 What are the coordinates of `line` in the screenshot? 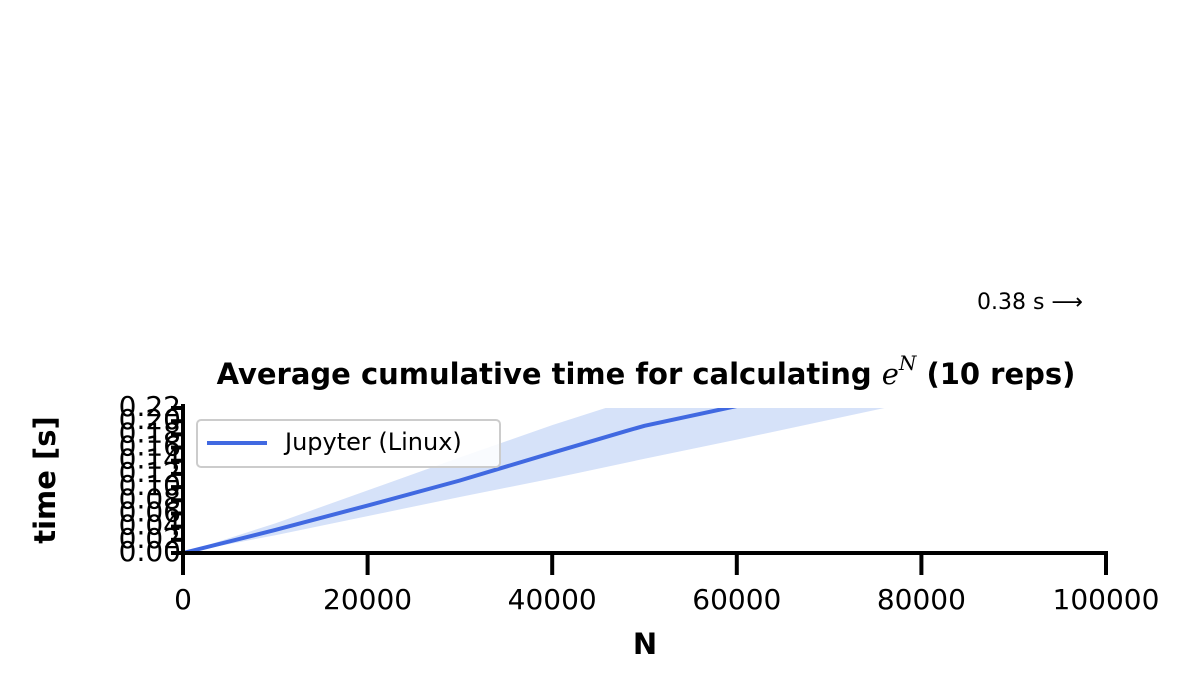 It's located at (460, 480).